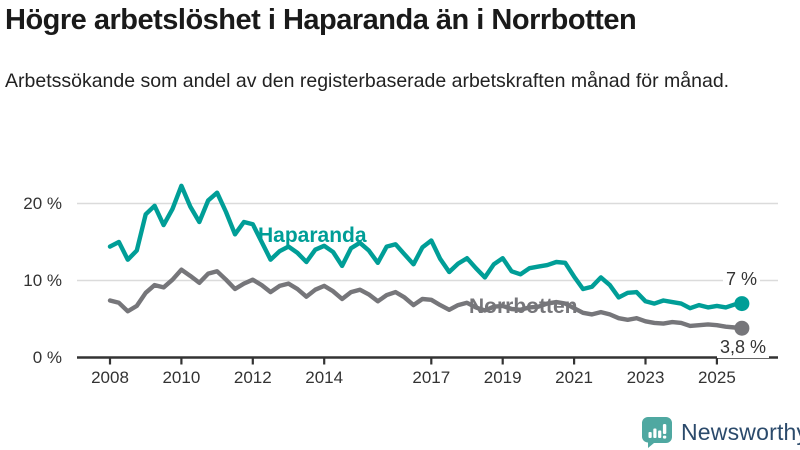 Image resolution: width=800 pixels, height=450 pixels. I want to click on x-tick-label: 2019, so click(502, 377).